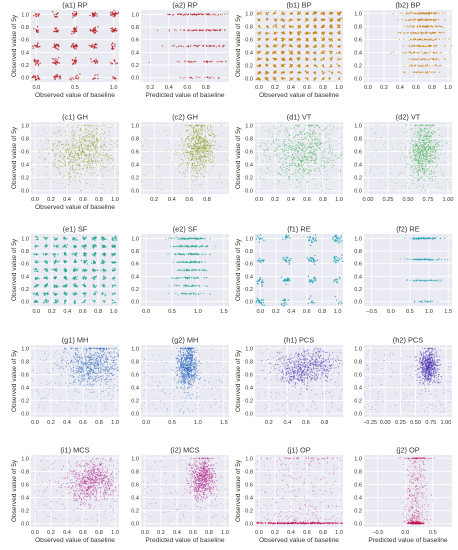  I want to click on x-tick-label: 1.0, so click(114, 88).